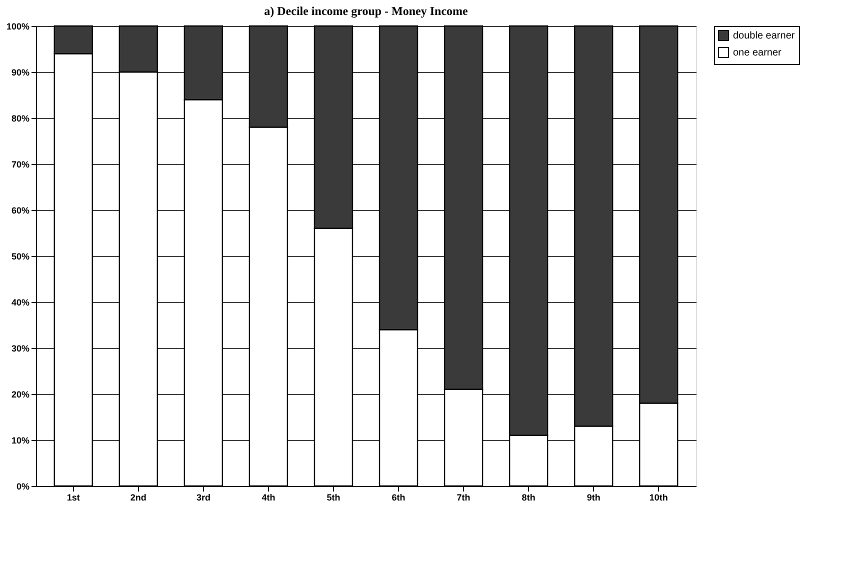 The width and height of the screenshot is (860, 574). Describe the element at coordinates (333, 497) in the screenshot. I see `x-tick-label: 5th` at that location.